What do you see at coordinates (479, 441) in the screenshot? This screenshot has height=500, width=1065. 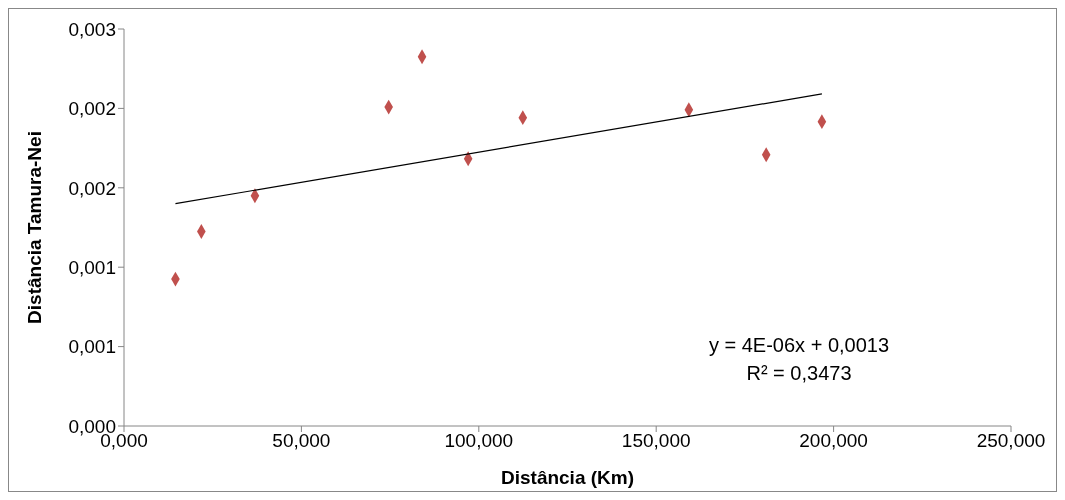 I see `x-tick-label: 100,000` at bounding box center [479, 441].